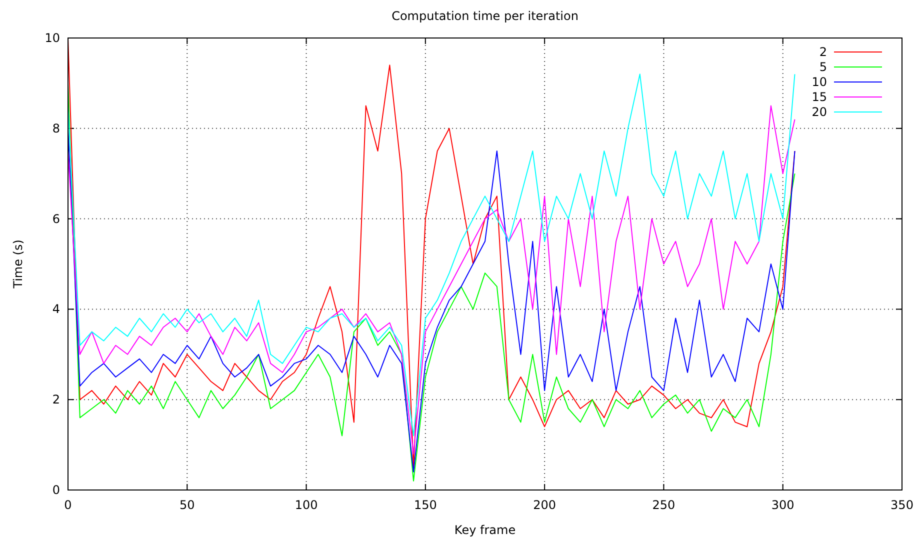 The image size is (915, 542). Describe the element at coordinates (485, 16) in the screenshot. I see `chart-title: Computation time per iteration` at that location.